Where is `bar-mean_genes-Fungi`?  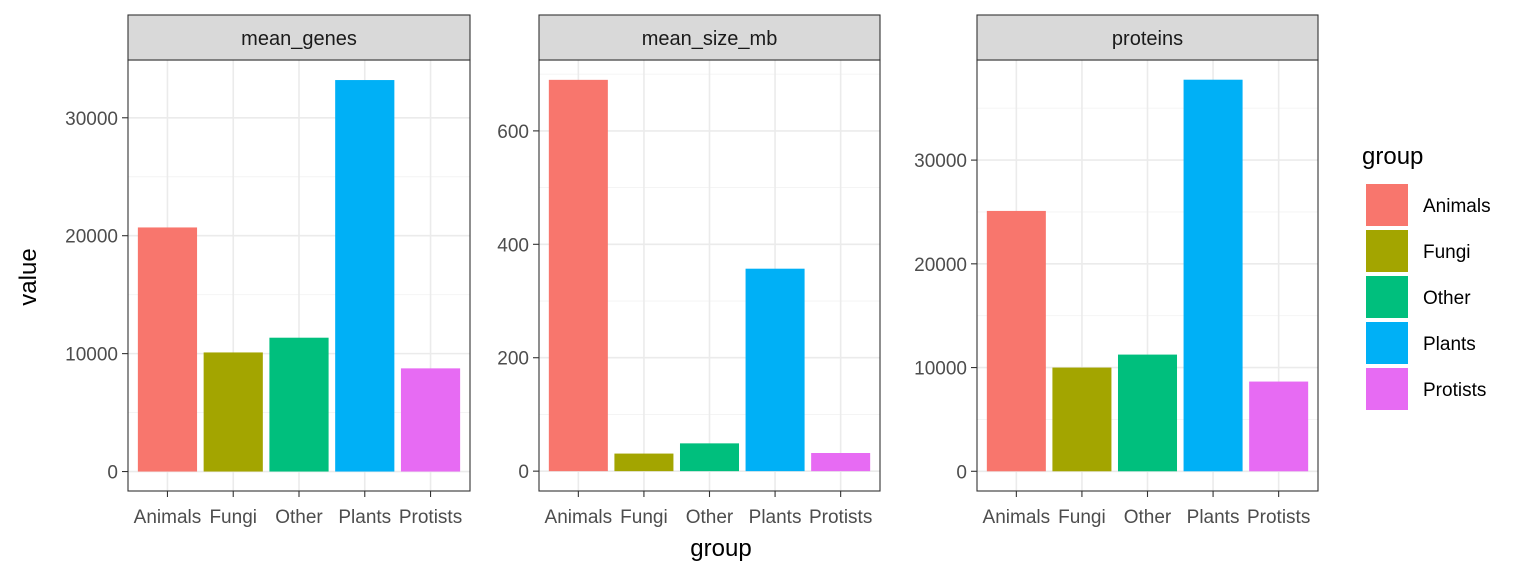
bar-mean_genes-Fungi is located at coordinates (233, 412).